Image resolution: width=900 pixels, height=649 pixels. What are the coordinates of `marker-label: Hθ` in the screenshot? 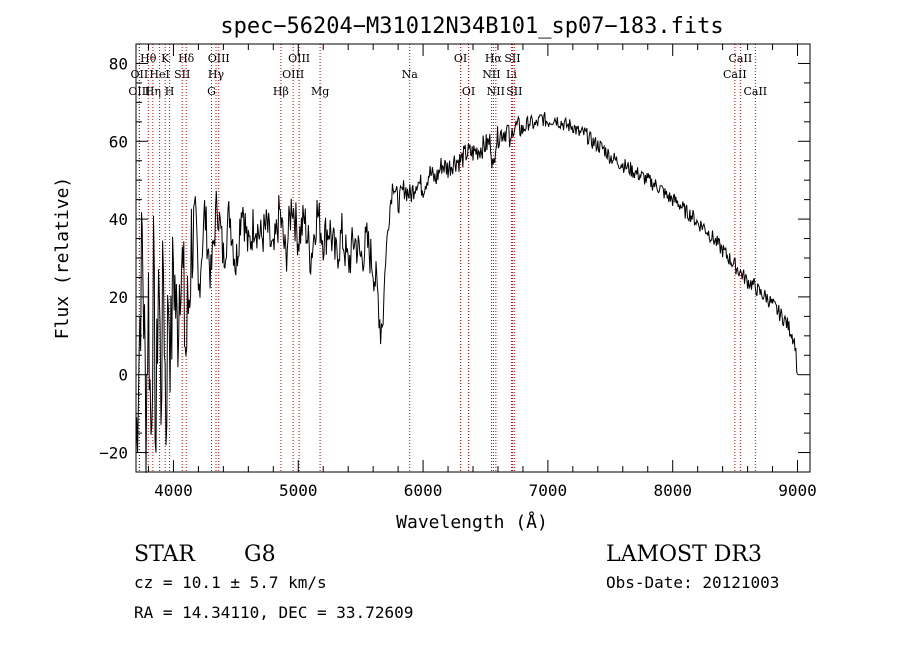 It's located at (148, 58).